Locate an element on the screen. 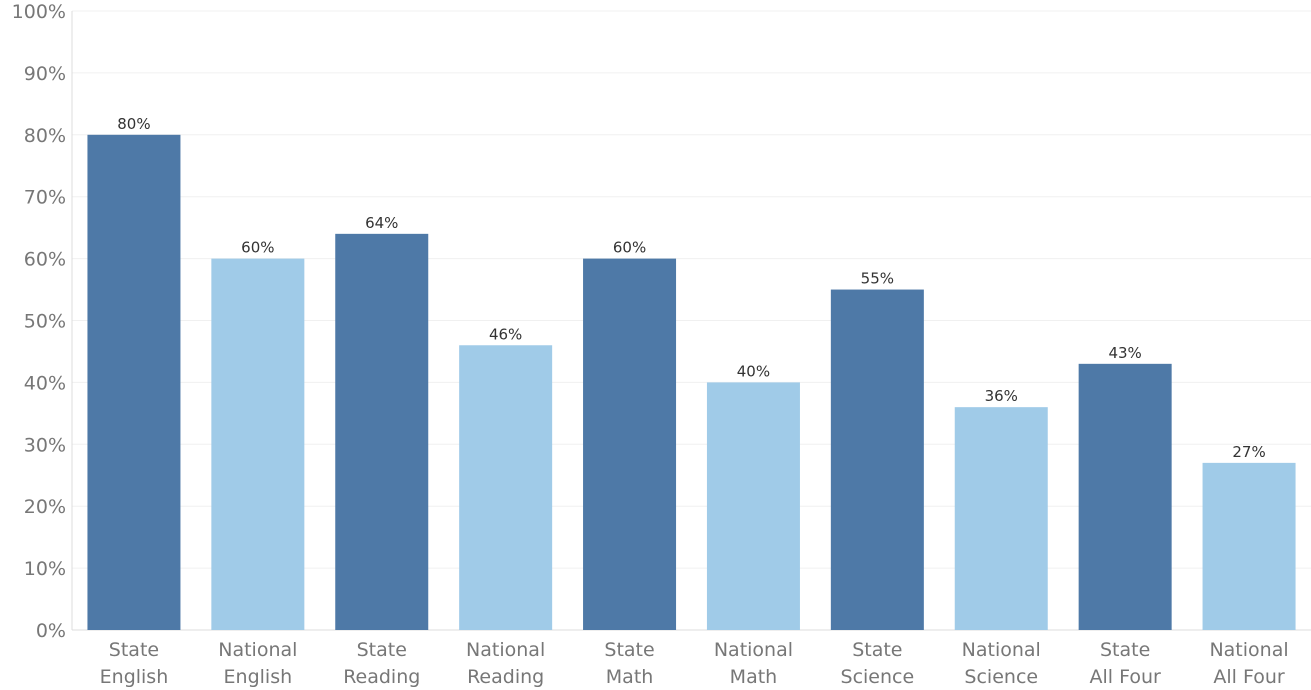  y-tick-label: 20% is located at coordinates (45, 507).